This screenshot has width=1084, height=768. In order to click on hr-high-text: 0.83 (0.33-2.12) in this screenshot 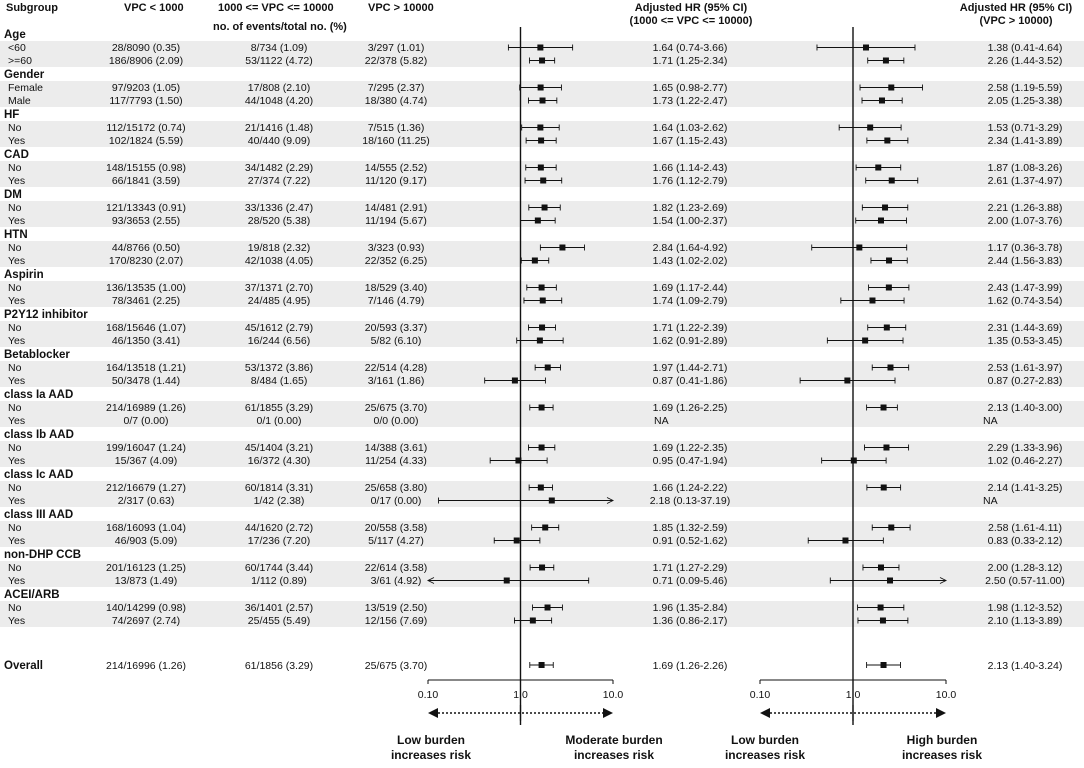, I will do `click(1025, 541)`.